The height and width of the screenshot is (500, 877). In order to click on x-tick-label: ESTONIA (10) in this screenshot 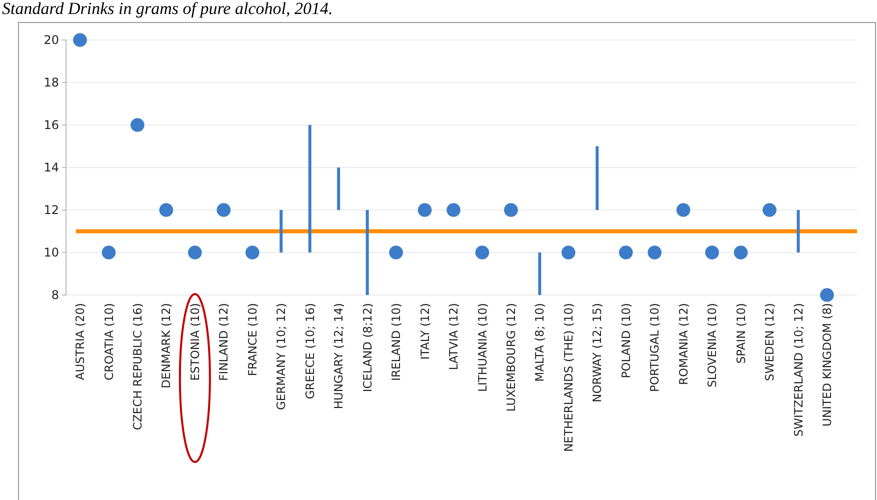, I will do `click(195, 342)`.